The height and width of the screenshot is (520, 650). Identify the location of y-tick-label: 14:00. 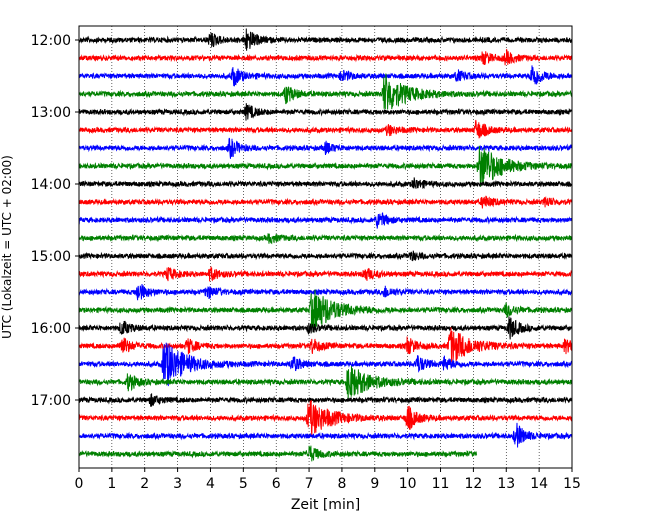
(51, 185).